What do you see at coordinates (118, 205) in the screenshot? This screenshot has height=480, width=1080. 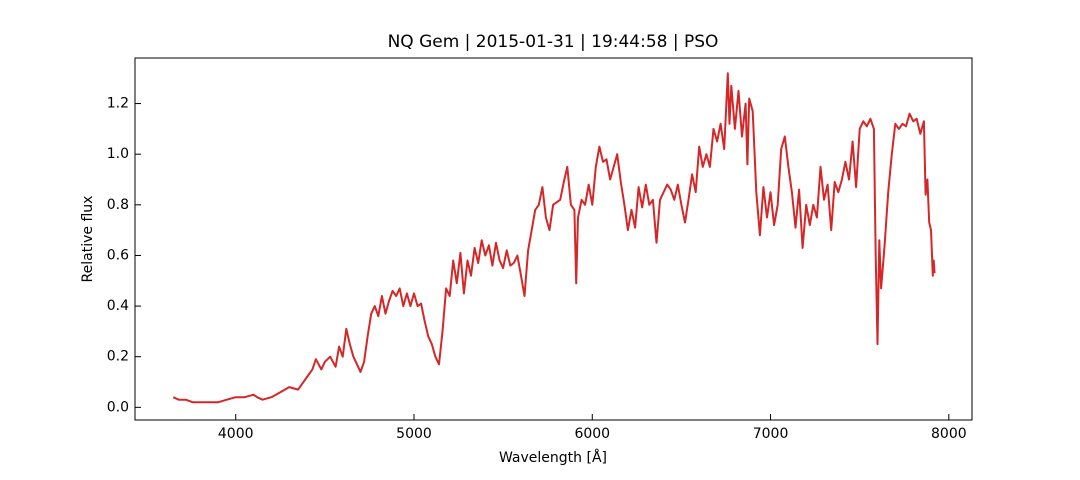 I see `y-tick-label: 0.8` at bounding box center [118, 205].